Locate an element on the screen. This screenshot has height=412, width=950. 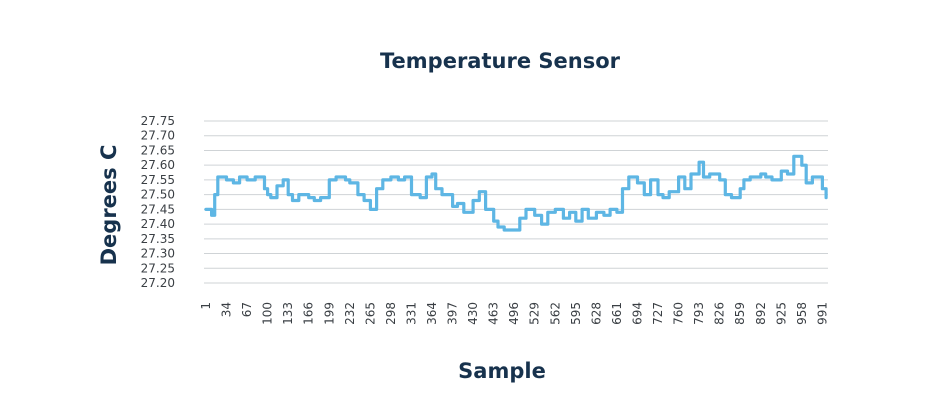
x-tick-label: 595 is located at coordinates (576, 313).